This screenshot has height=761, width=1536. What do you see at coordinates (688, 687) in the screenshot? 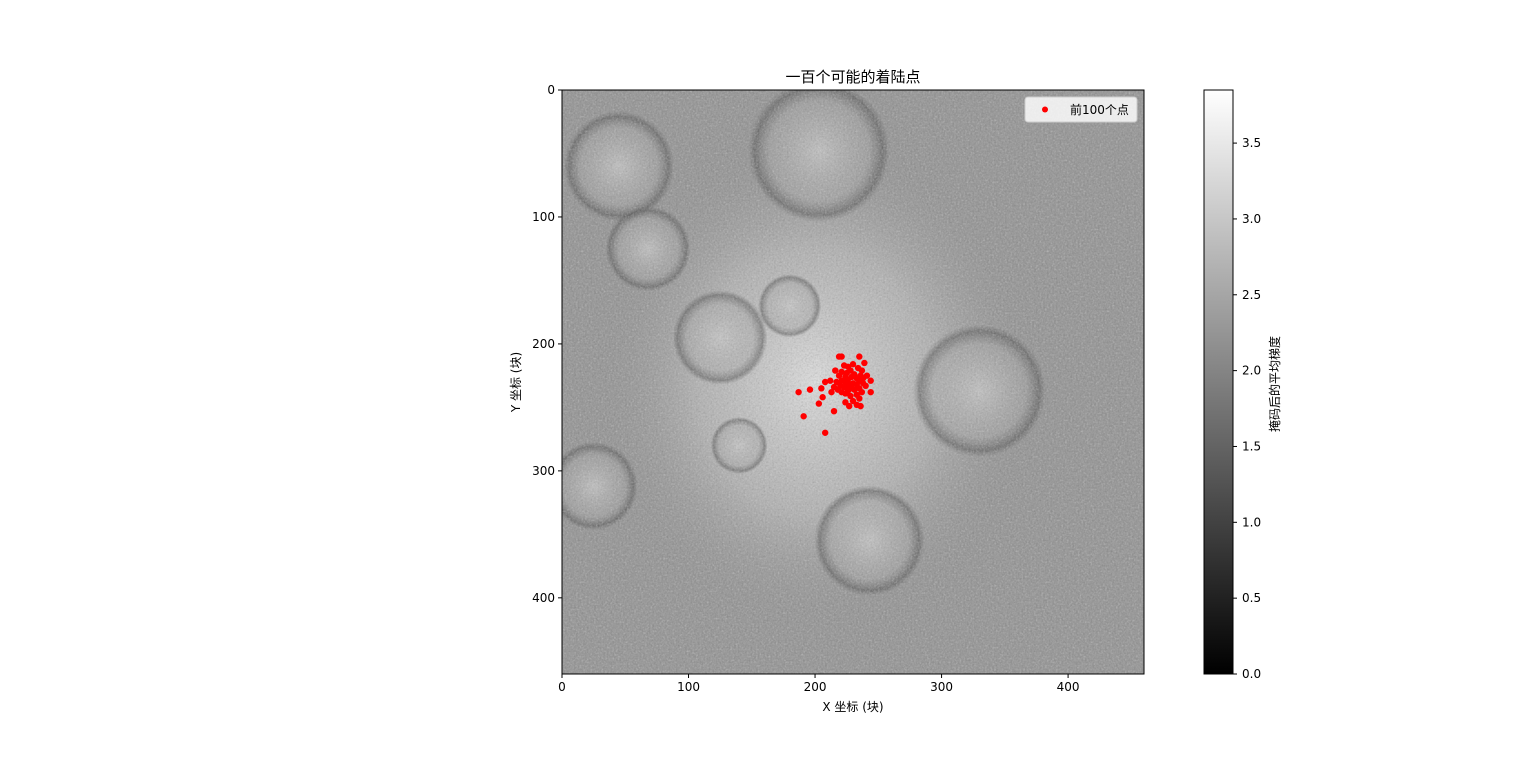
I see `x-tick-label: 100` at bounding box center [688, 687].